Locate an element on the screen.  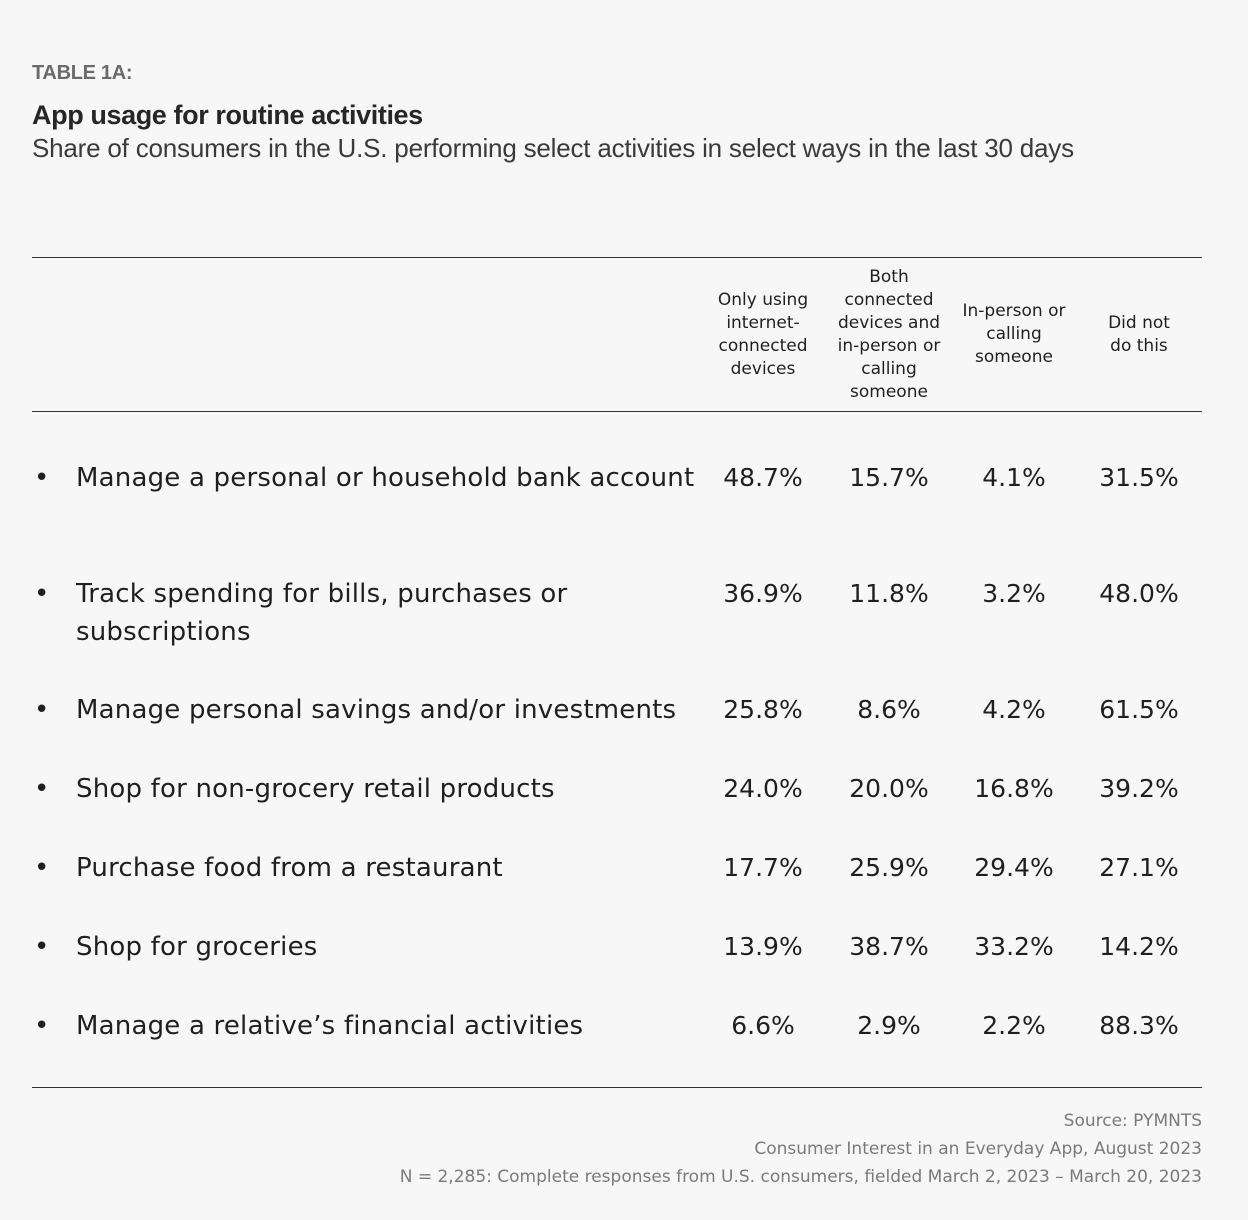
value-cell: 4.2% is located at coordinates (1014, 709).